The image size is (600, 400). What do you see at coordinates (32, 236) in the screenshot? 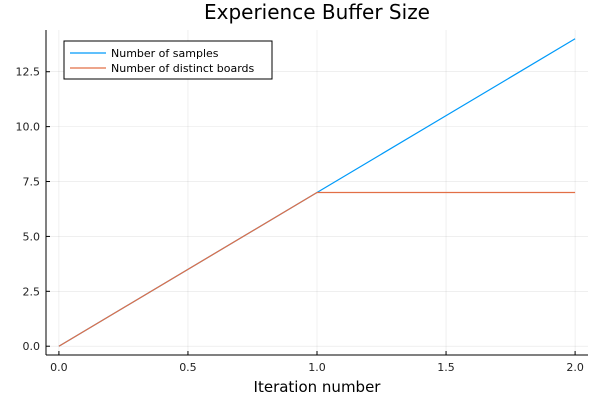
I see `y-tick-label-2: 5.0` at bounding box center [32, 236].